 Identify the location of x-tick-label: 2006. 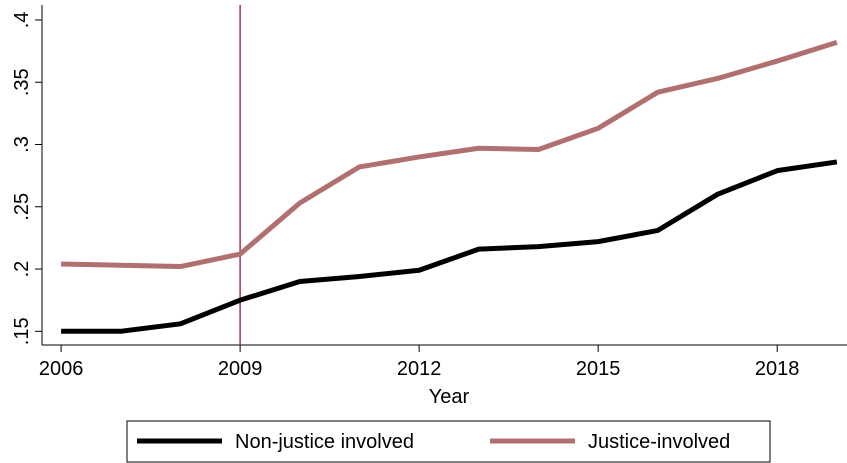
(61, 369).